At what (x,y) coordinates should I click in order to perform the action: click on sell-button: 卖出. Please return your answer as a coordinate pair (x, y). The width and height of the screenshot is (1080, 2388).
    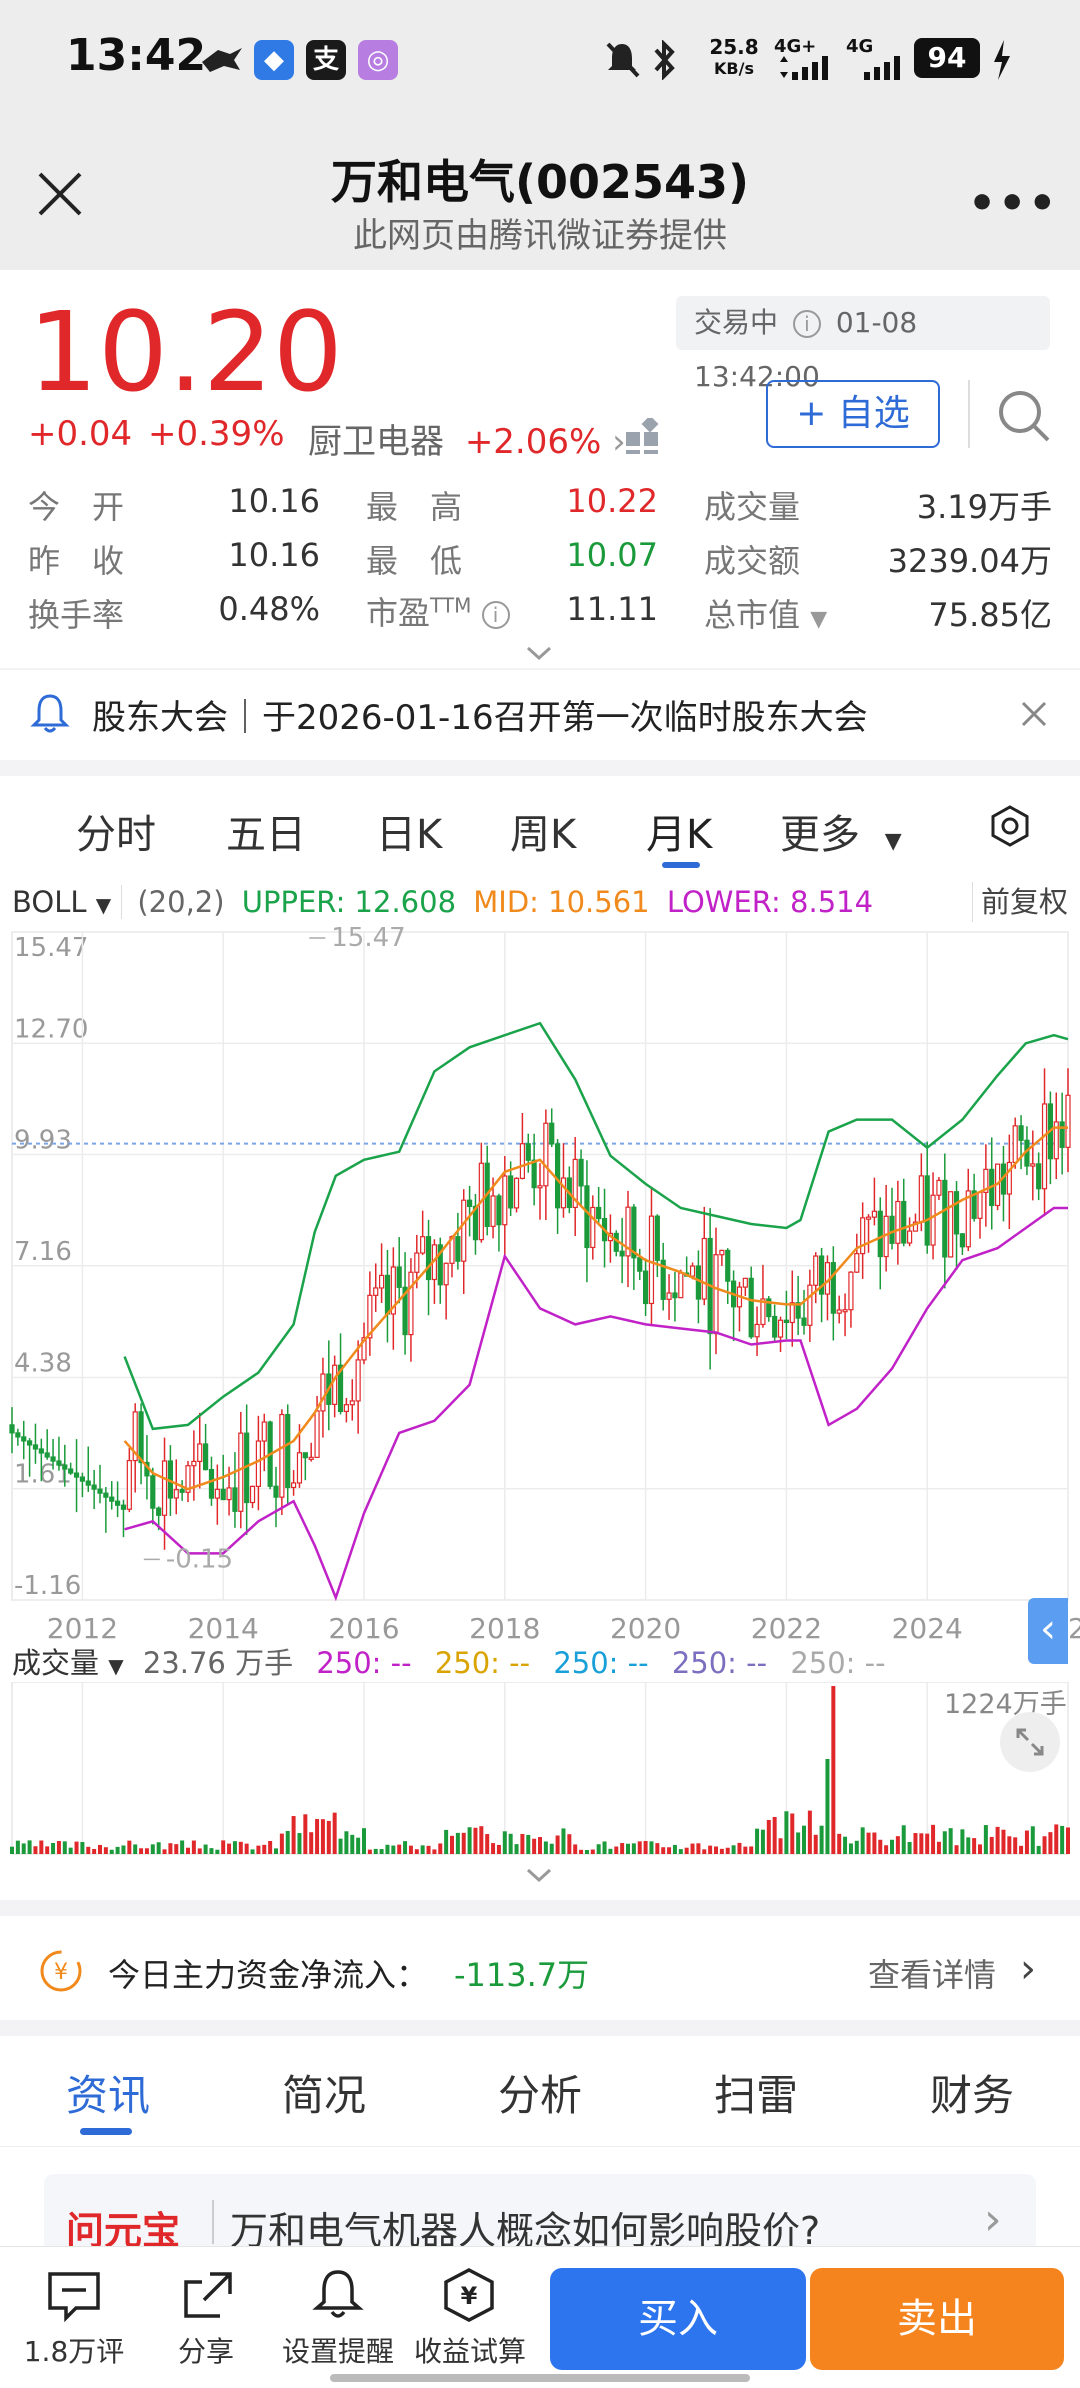
    Looking at the image, I should click on (937, 2319).